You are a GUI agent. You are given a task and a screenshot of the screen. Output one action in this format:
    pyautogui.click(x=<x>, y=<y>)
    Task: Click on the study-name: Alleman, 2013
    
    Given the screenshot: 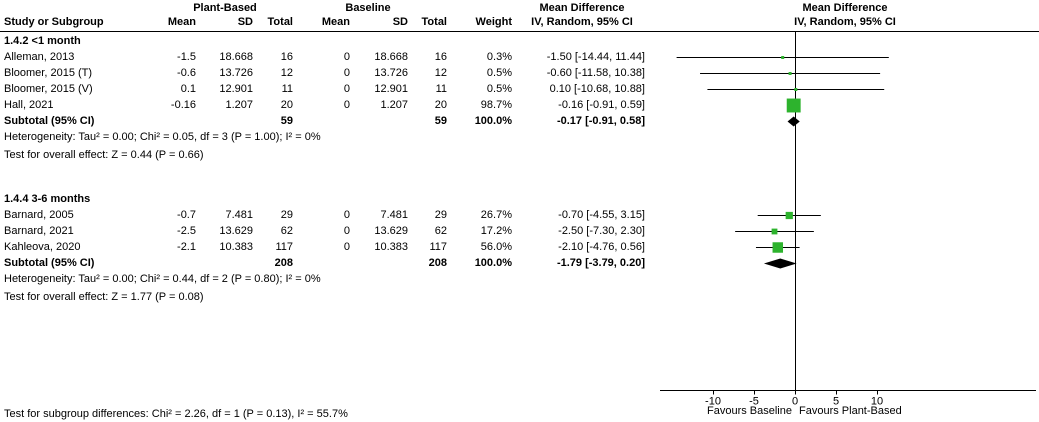 What is the action you would take?
    pyautogui.click(x=39, y=57)
    